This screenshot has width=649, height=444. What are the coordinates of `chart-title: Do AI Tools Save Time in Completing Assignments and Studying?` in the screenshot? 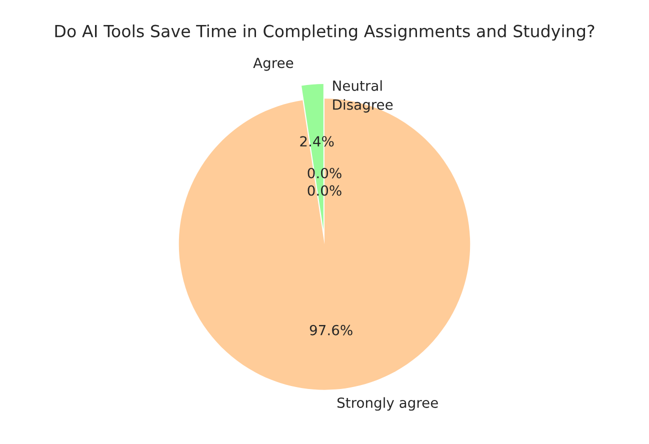 It's located at (324, 32).